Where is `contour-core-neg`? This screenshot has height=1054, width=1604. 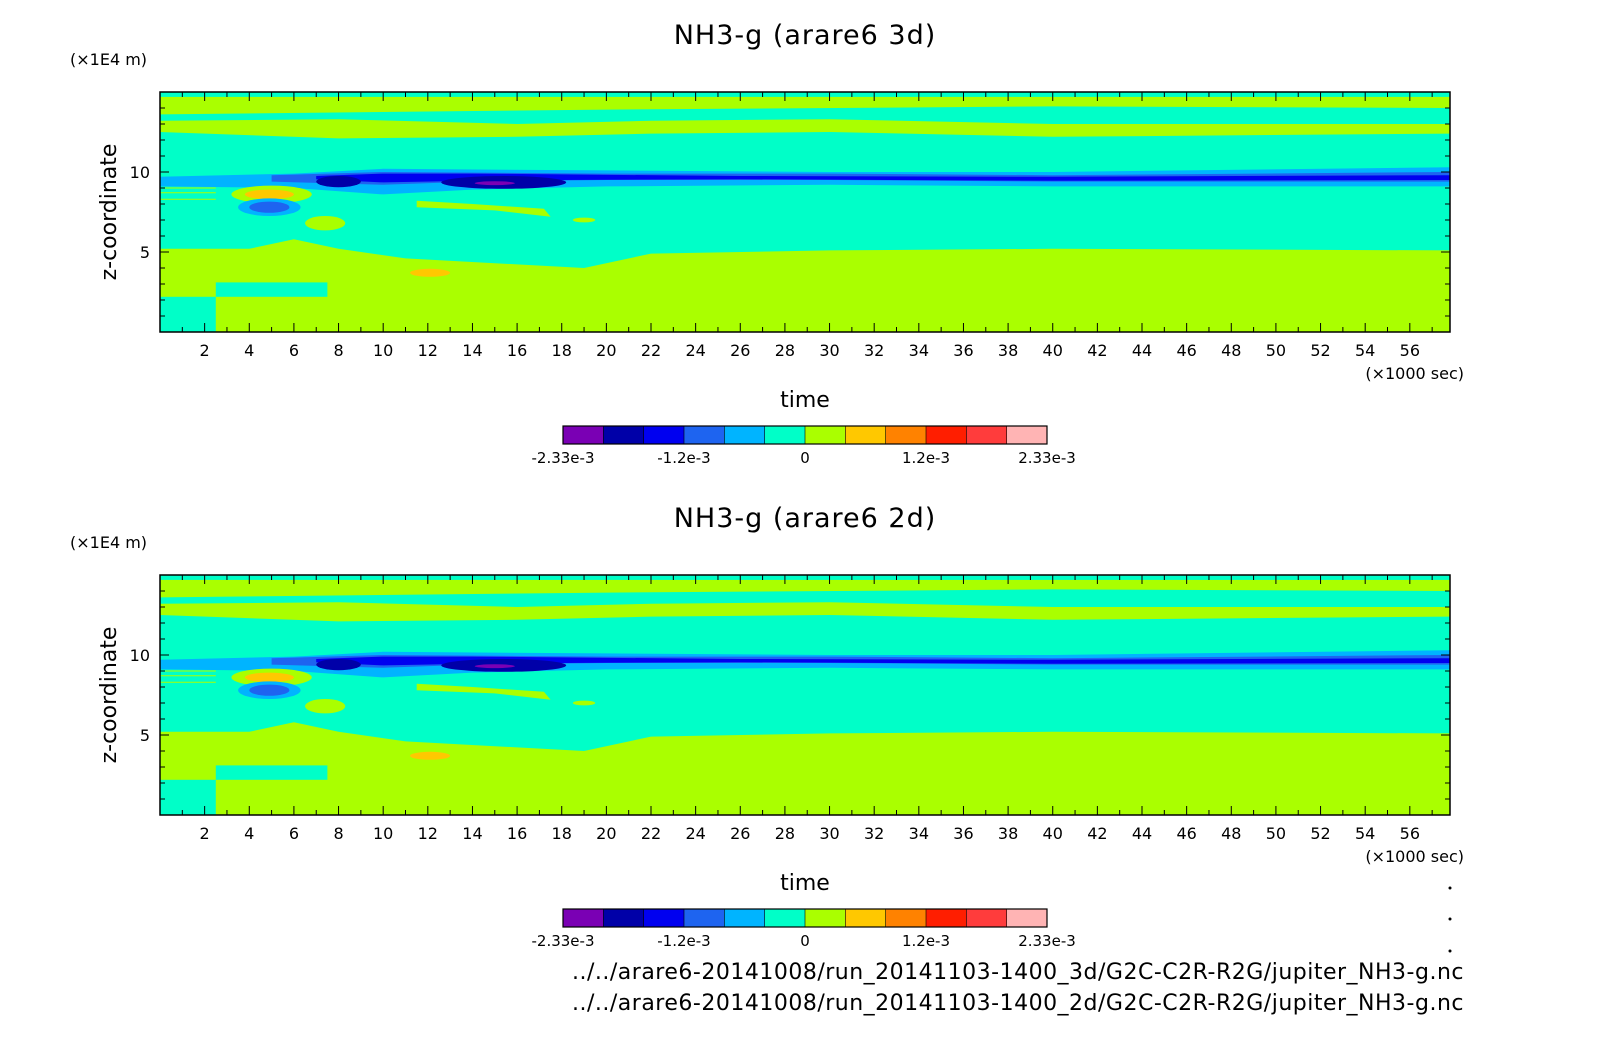
contour-core-neg is located at coordinates (338, 665).